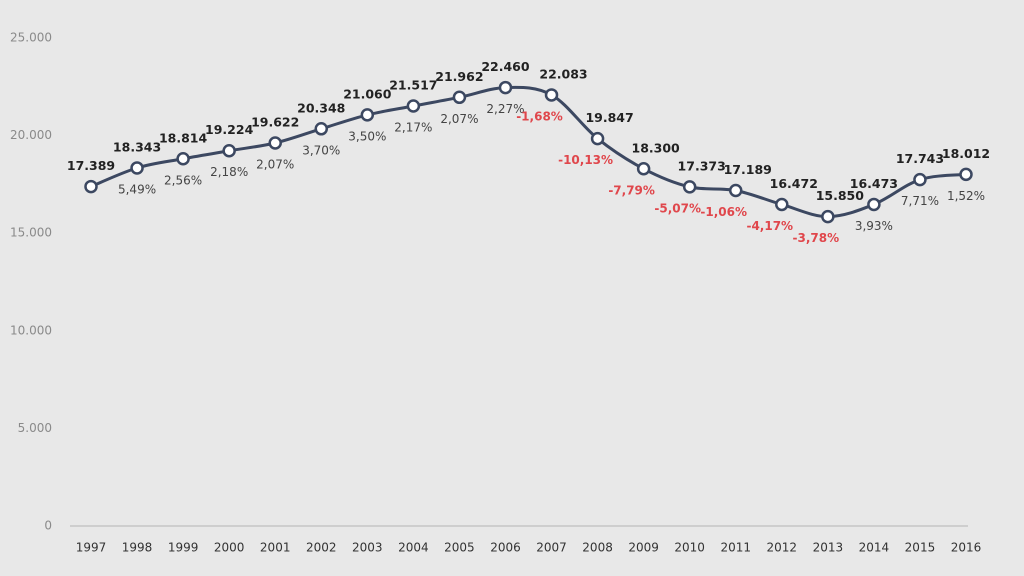 This screenshot has width=1024, height=576. Describe the element at coordinates (735, 548) in the screenshot. I see `x-tick-label: 2011` at that location.